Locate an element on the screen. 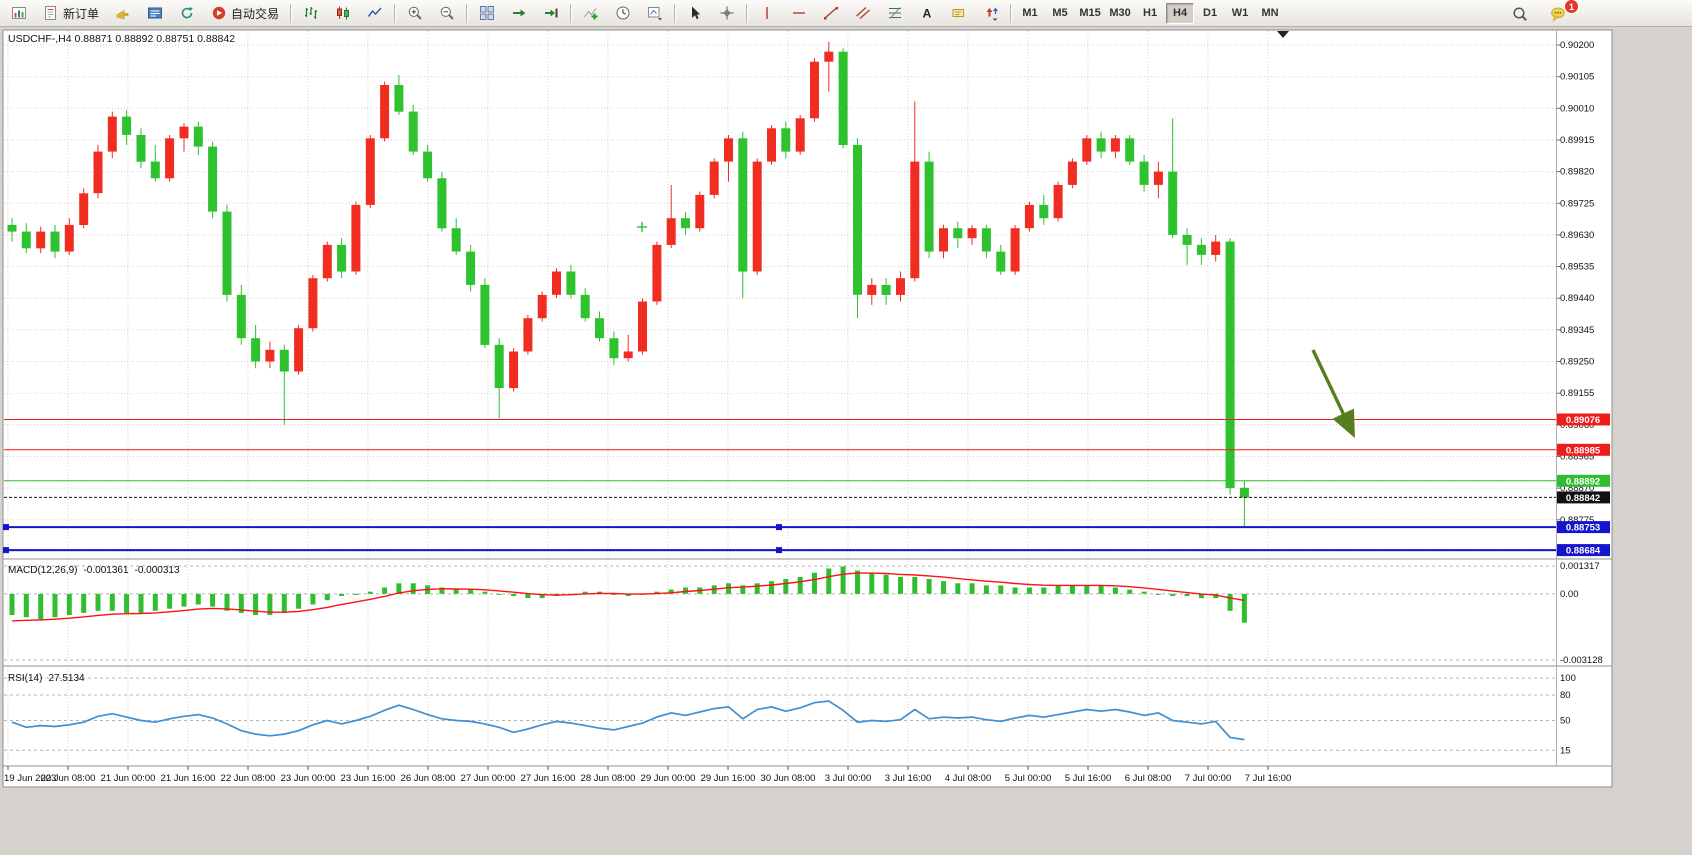  zoom-in-button is located at coordinates (415, 13).